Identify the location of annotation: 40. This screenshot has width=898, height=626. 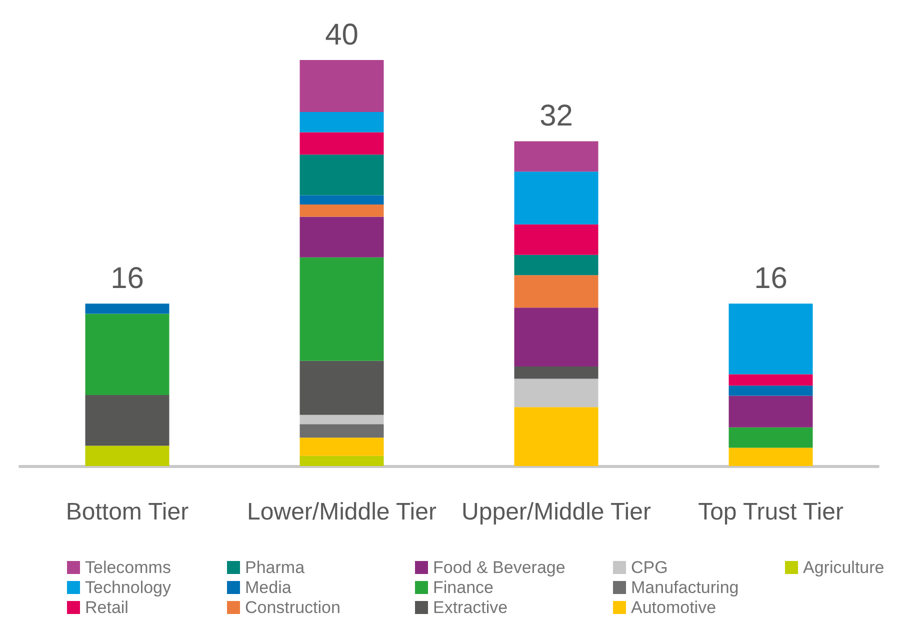
(341, 35).